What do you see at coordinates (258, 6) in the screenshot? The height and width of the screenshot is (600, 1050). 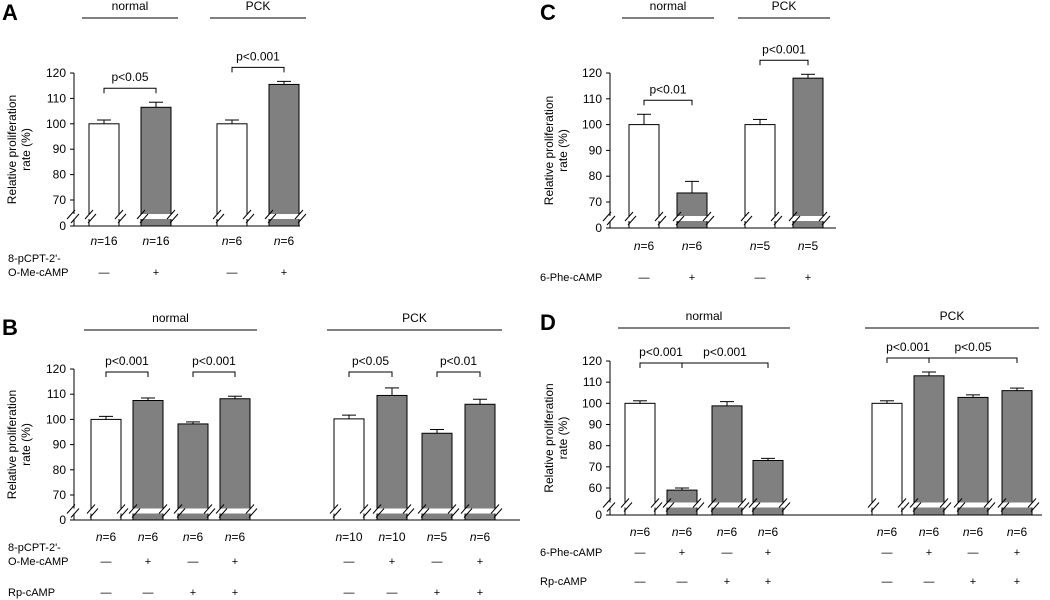 I see `group-label: PCK` at bounding box center [258, 6].